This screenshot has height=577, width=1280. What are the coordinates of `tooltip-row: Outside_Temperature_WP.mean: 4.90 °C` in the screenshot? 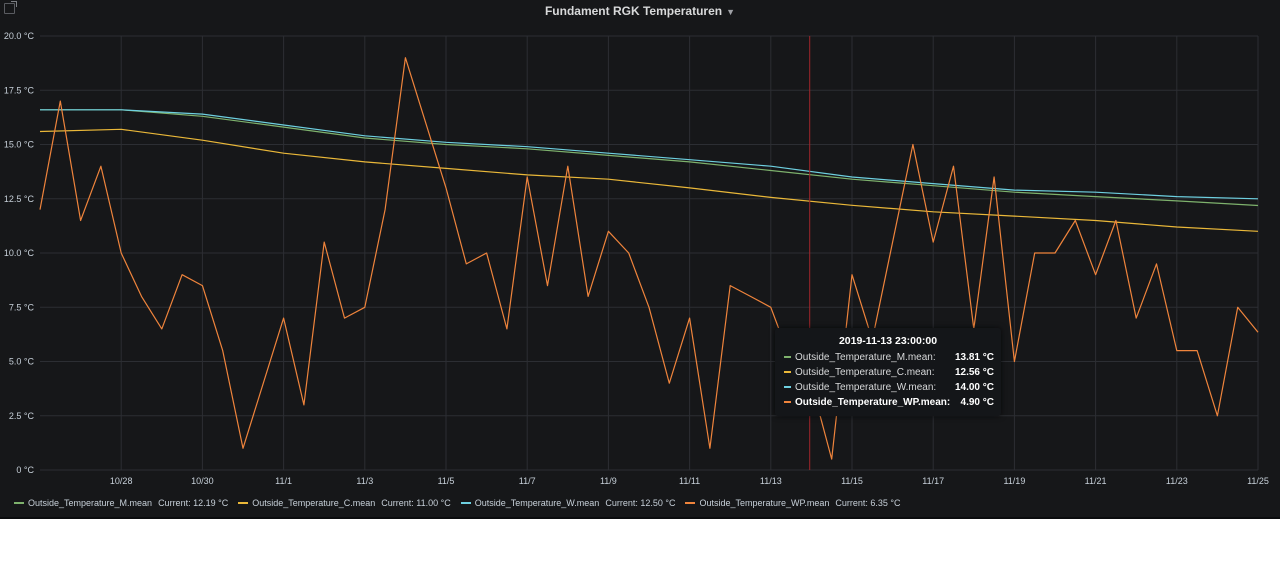 It's located at (888, 402).